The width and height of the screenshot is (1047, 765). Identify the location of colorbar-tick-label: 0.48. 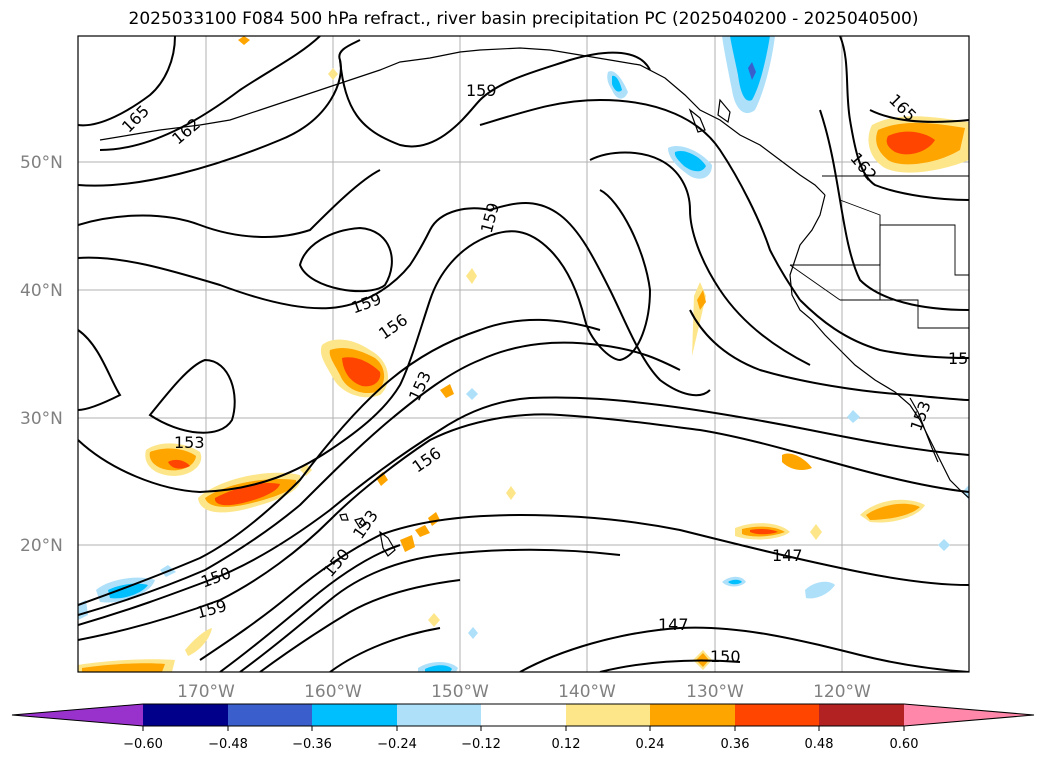
(819, 744).